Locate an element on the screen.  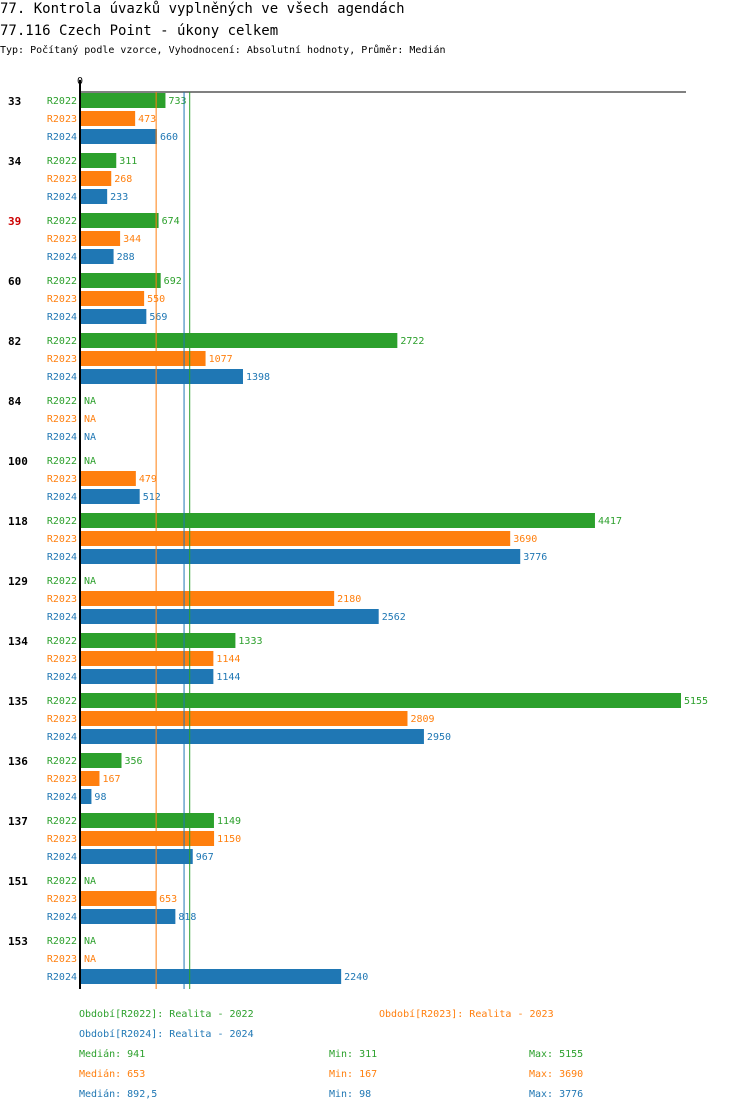
bar-value-label: 733 is located at coordinates (177, 101).